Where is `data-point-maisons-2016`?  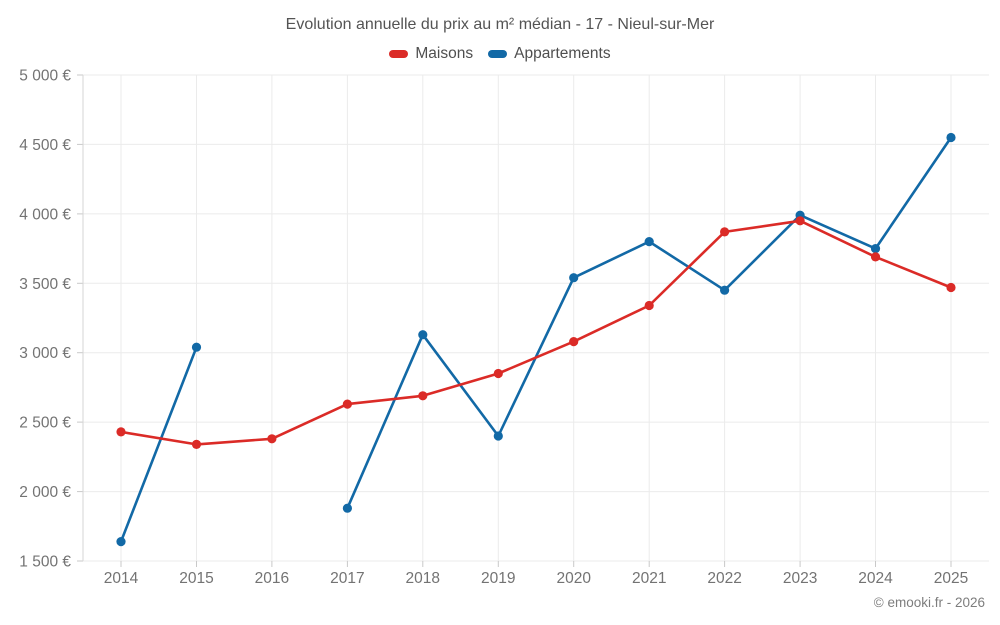 data-point-maisons-2016 is located at coordinates (272, 439).